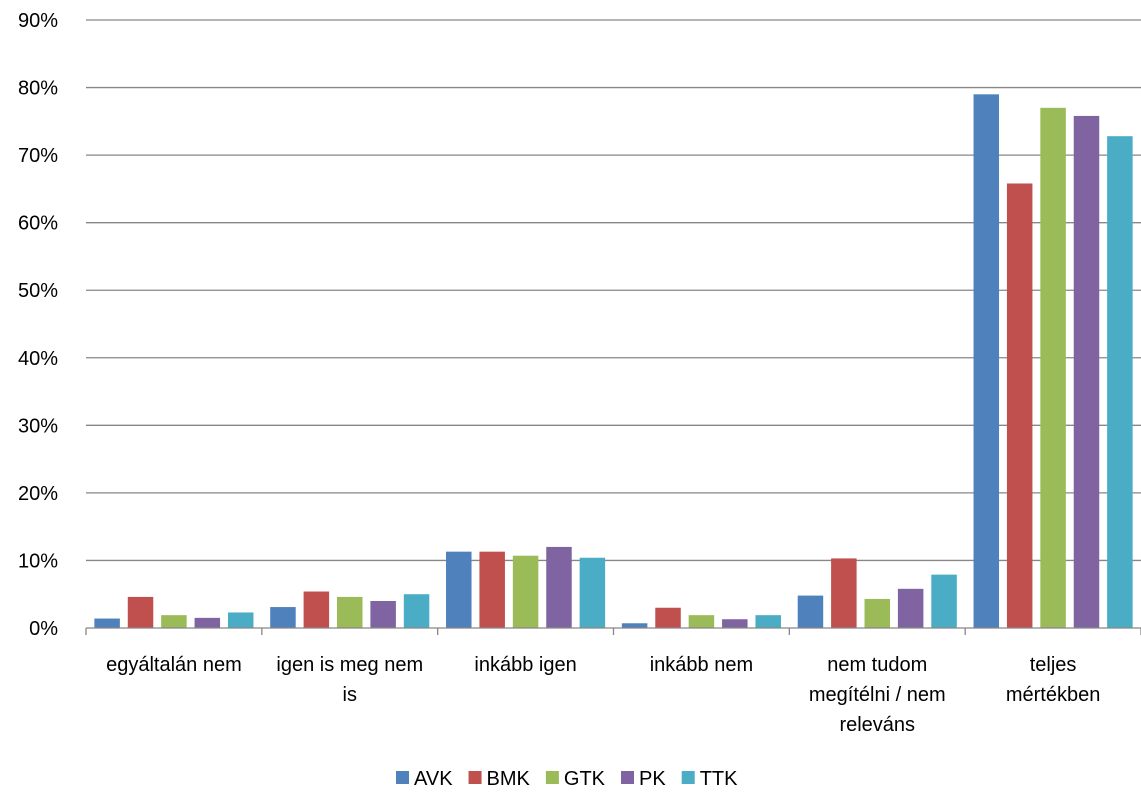 Image resolution: width=1141 pixels, height=801 pixels. I want to click on x-category-label: inkább nem, so click(701, 665).